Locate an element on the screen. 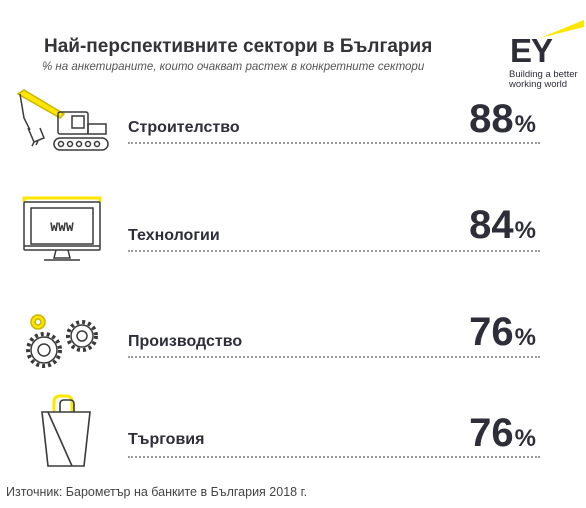 This screenshot has width=586, height=508. excavator-icon is located at coordinates (62, 120).